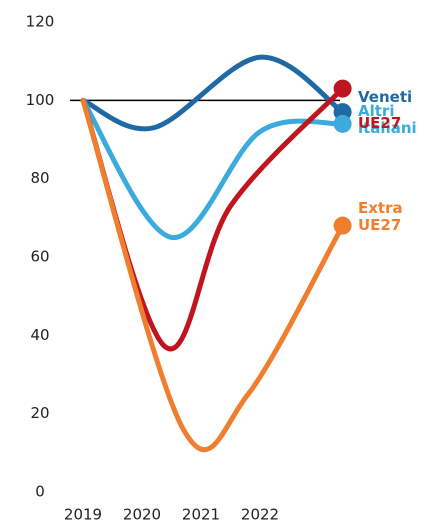  What do you see at coordinates (213, 93) in the screenshot?
I see `series-line` at bounding box center [213, 93].